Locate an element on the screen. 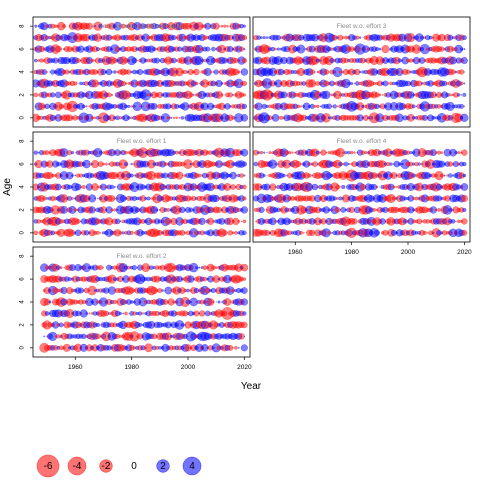 The image size is (480, 480). panel-4: Fleet w.o. effort 3 is located at coordinates (361, 72).